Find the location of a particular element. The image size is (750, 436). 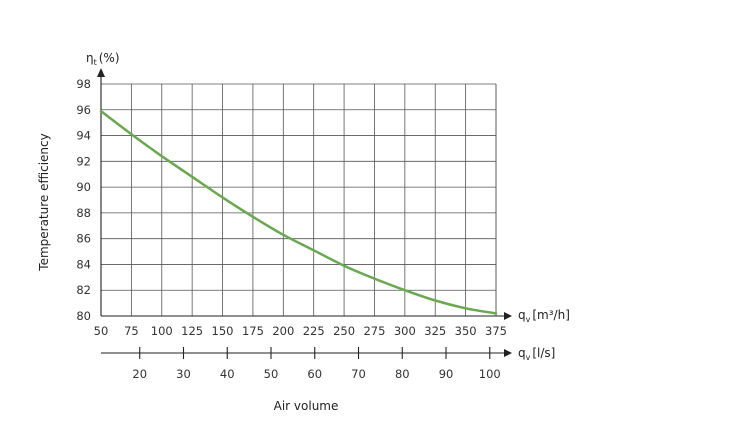

x-tick-labels-ls: 20 30 40 50 60 70 80 90 100 is located at coordinates (316, 364).